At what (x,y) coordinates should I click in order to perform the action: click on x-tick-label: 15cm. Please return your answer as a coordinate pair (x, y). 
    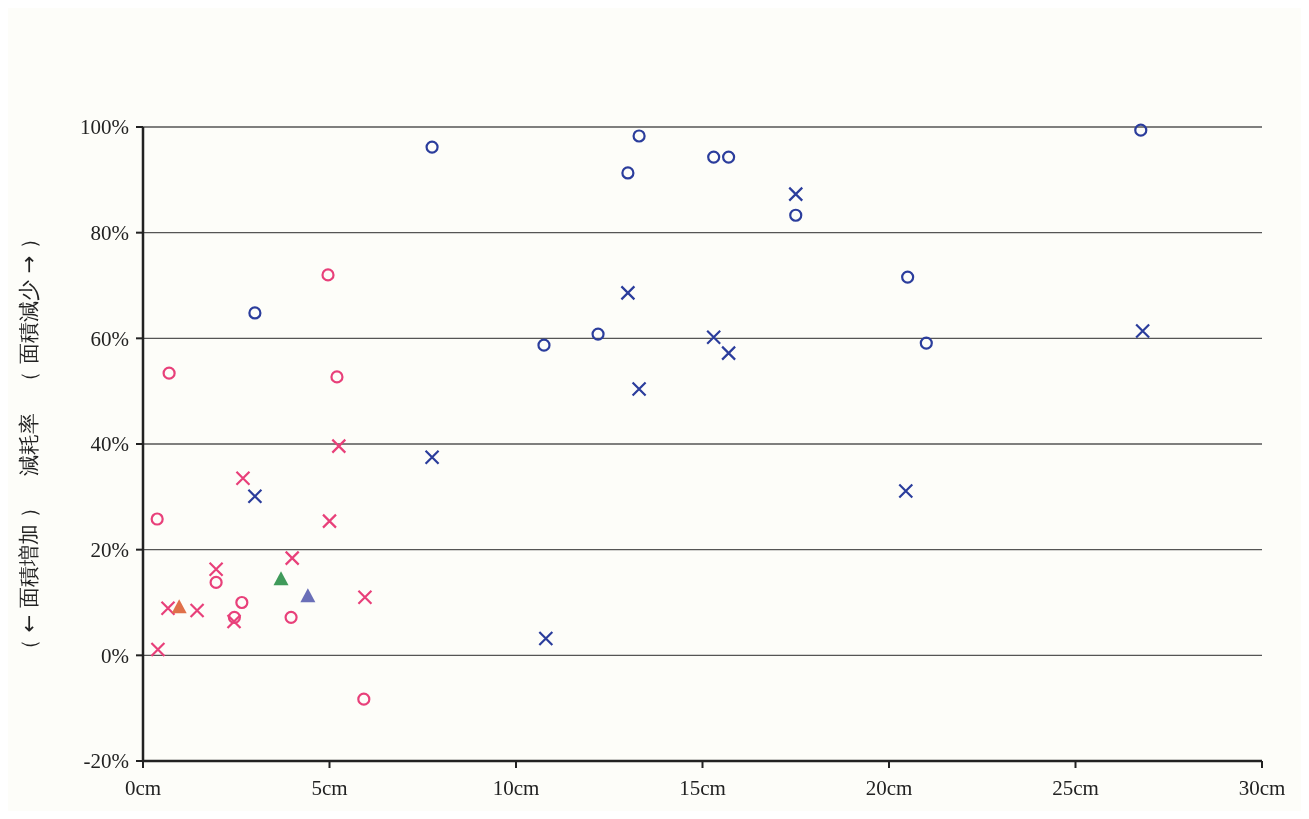
    Looking at the image, I should click on (702, 788).